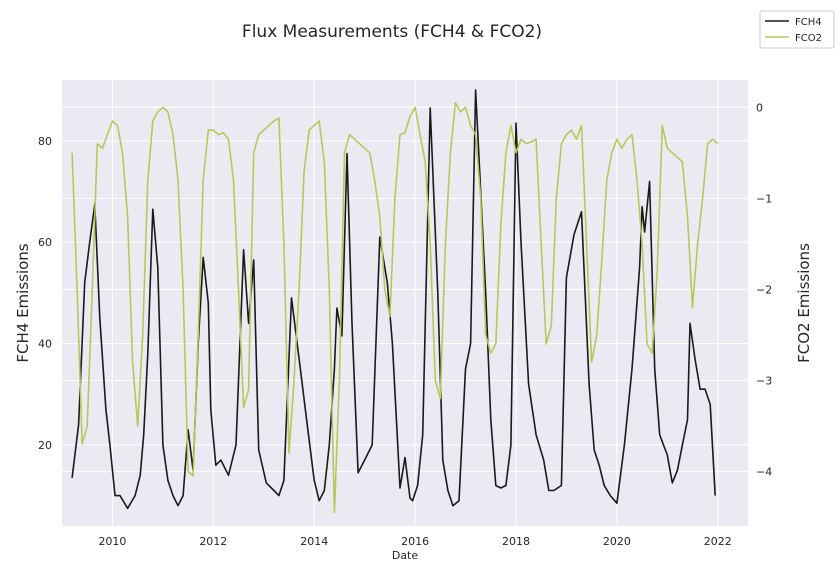 Image resolution: width=840 pixels, height=574 pixels. Describe the element at coordinates (617, 541) in the screenshot. I see `x-tick-label: 2020` at that location.